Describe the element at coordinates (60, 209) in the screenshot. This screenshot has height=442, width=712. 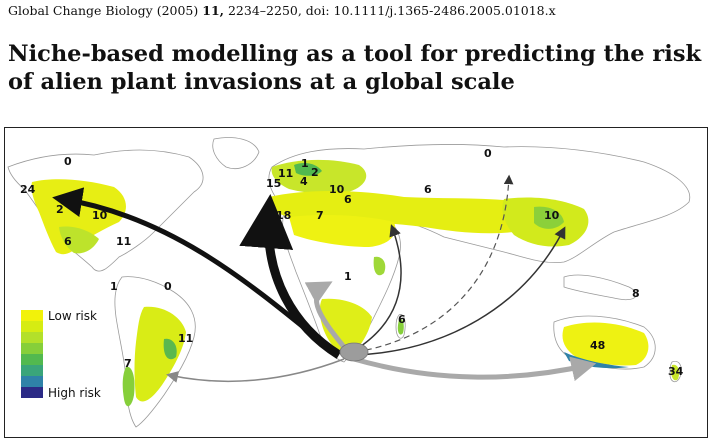
I see `label-california: 2` at that location.